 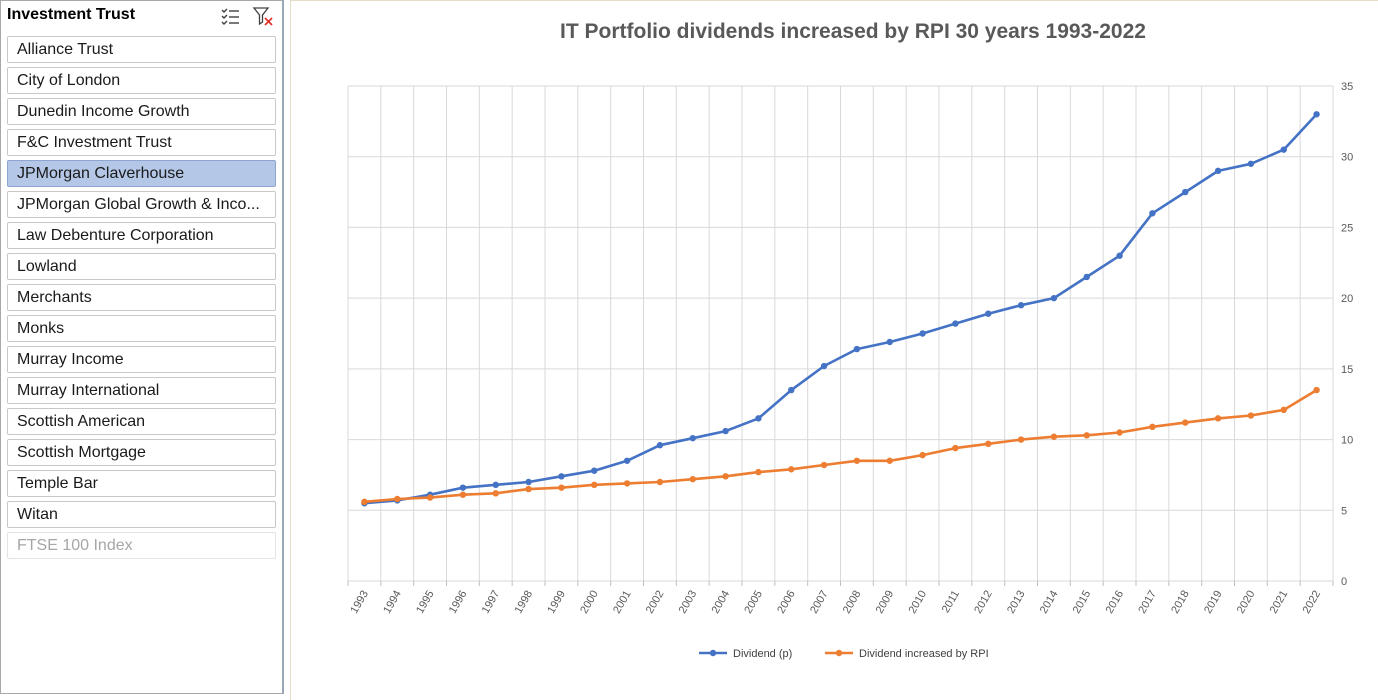 I want to click on slicer-item: Alliance Trust, so click(x=141, y=49).